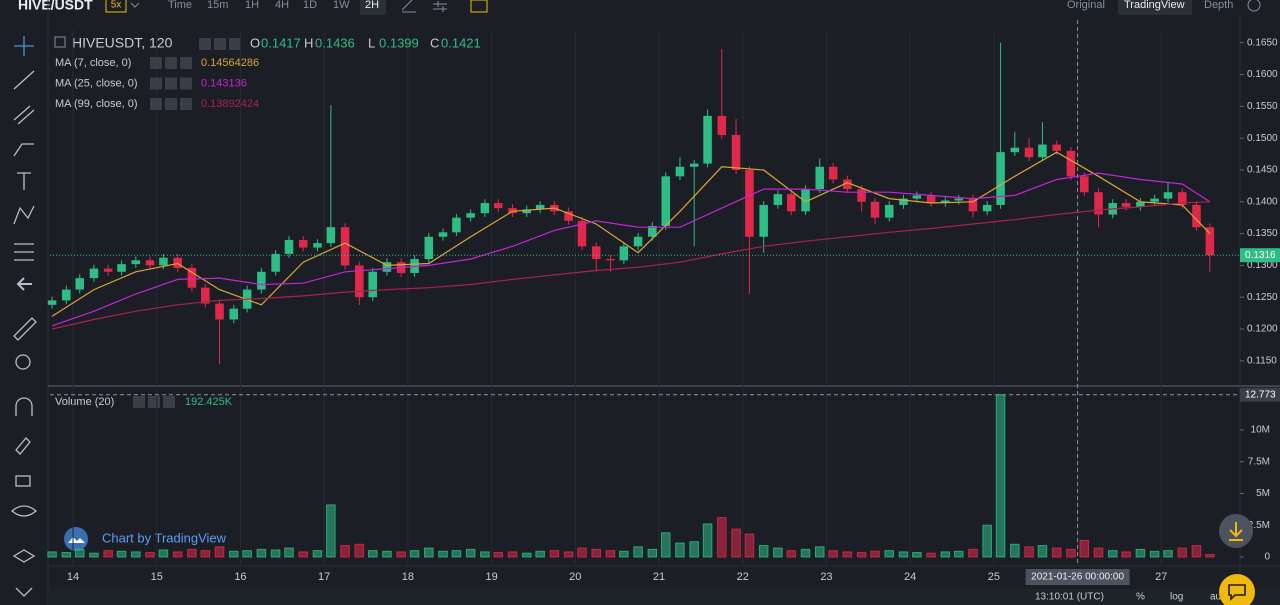 The image size is (1280, 605). I want to click on dropdown-arrow, so click(135, 5).